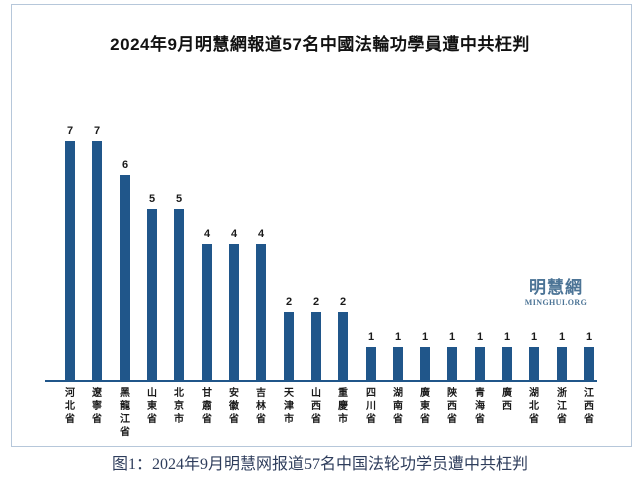 Image resolution: width=640 pixels, height=478 pixels. I want to click on x-axis-line, so click(321, 381).